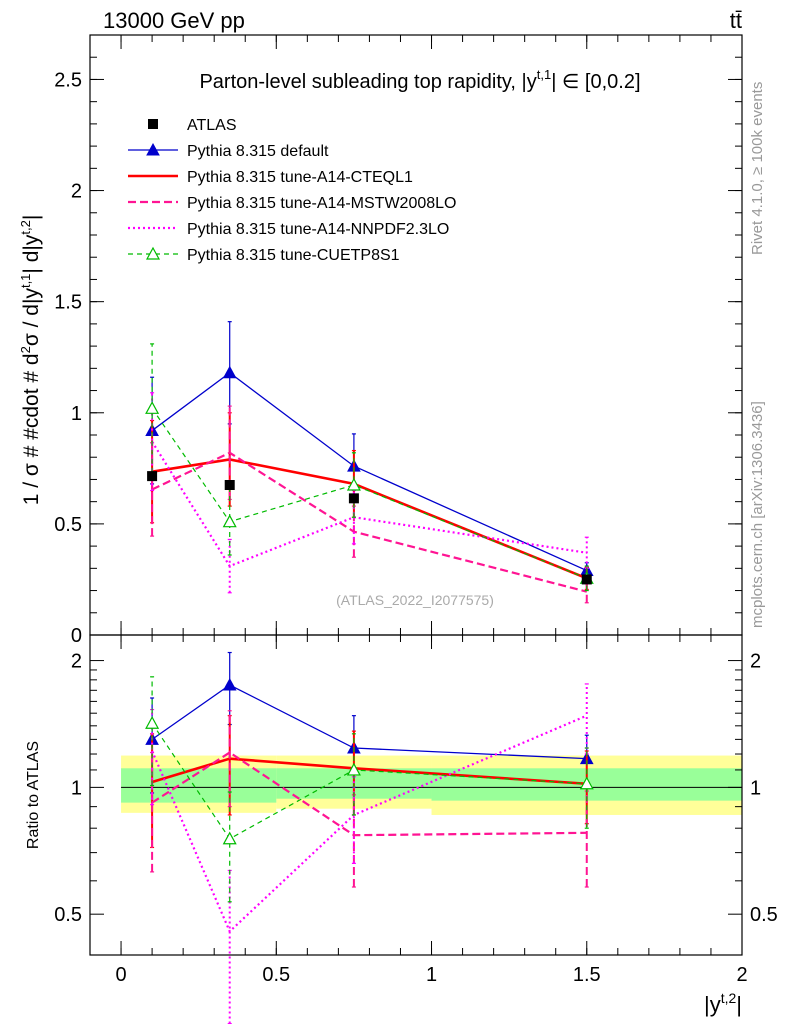 The image size is (786, 1024). I want to click on ratio-y-axis-label: Ratio to ATLAS, so click(33, 795).